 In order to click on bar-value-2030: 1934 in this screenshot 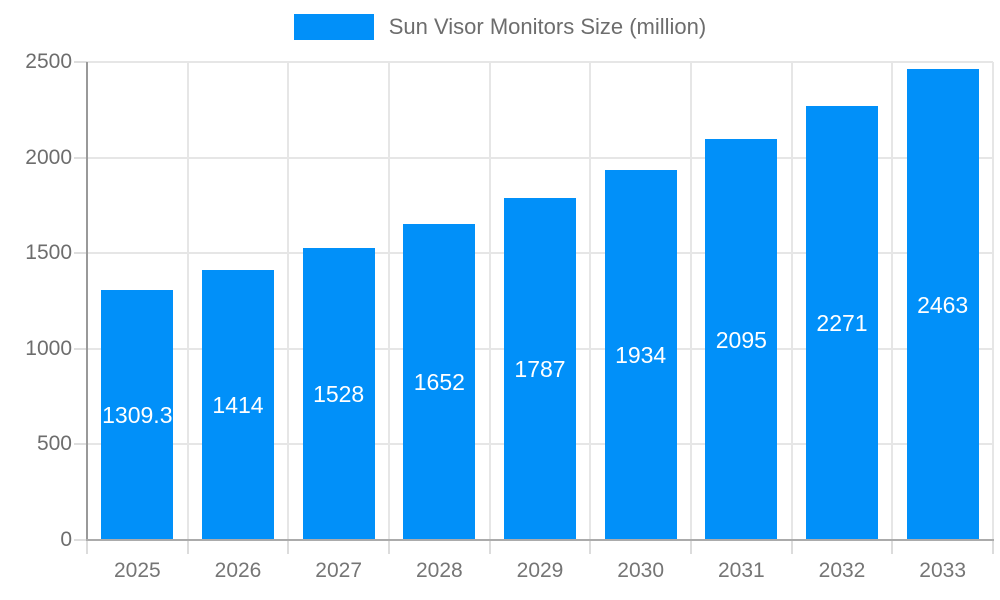, I will do `click(641, 355)`.